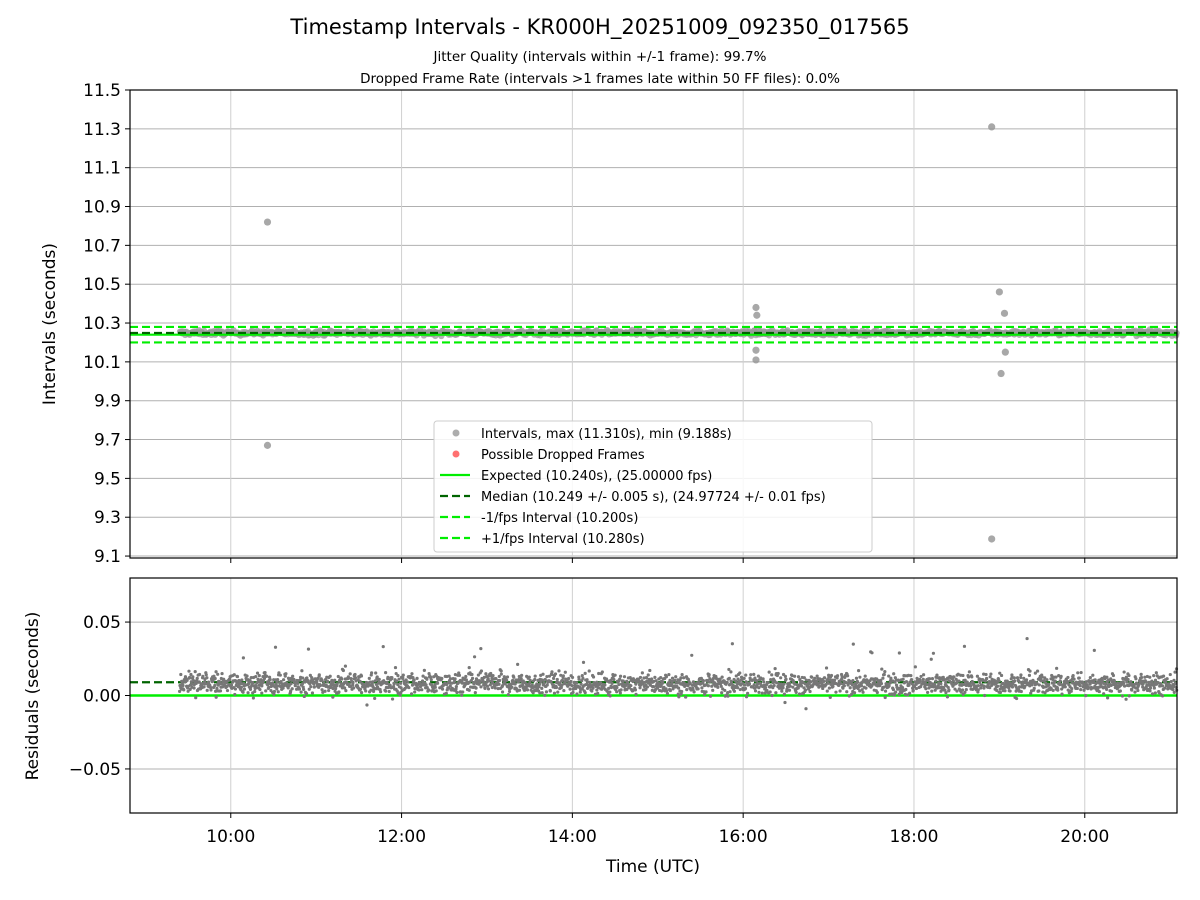  I want to click on legend-label-minus-fps: -1/fps Interval (10.200s), so click(559, 518).